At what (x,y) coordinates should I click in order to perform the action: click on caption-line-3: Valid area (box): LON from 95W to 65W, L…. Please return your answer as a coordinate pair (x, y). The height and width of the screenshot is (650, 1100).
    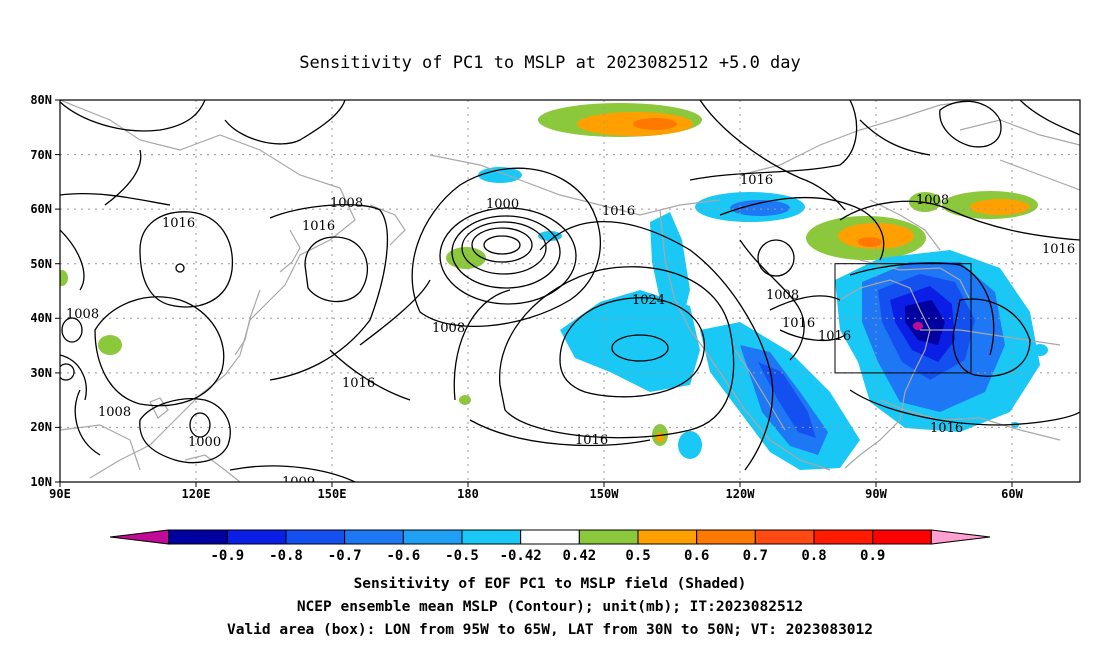
    Looking at the image, I should click on (550, 630).